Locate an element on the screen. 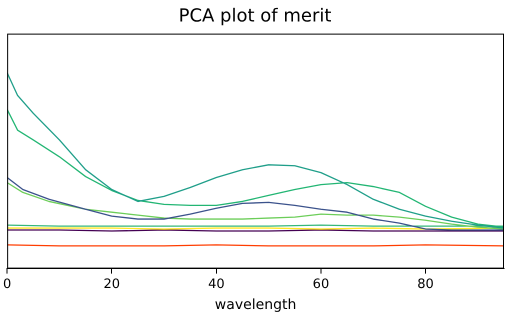  chart-title: PCA plot of merit is located at coordinates (255, 15).